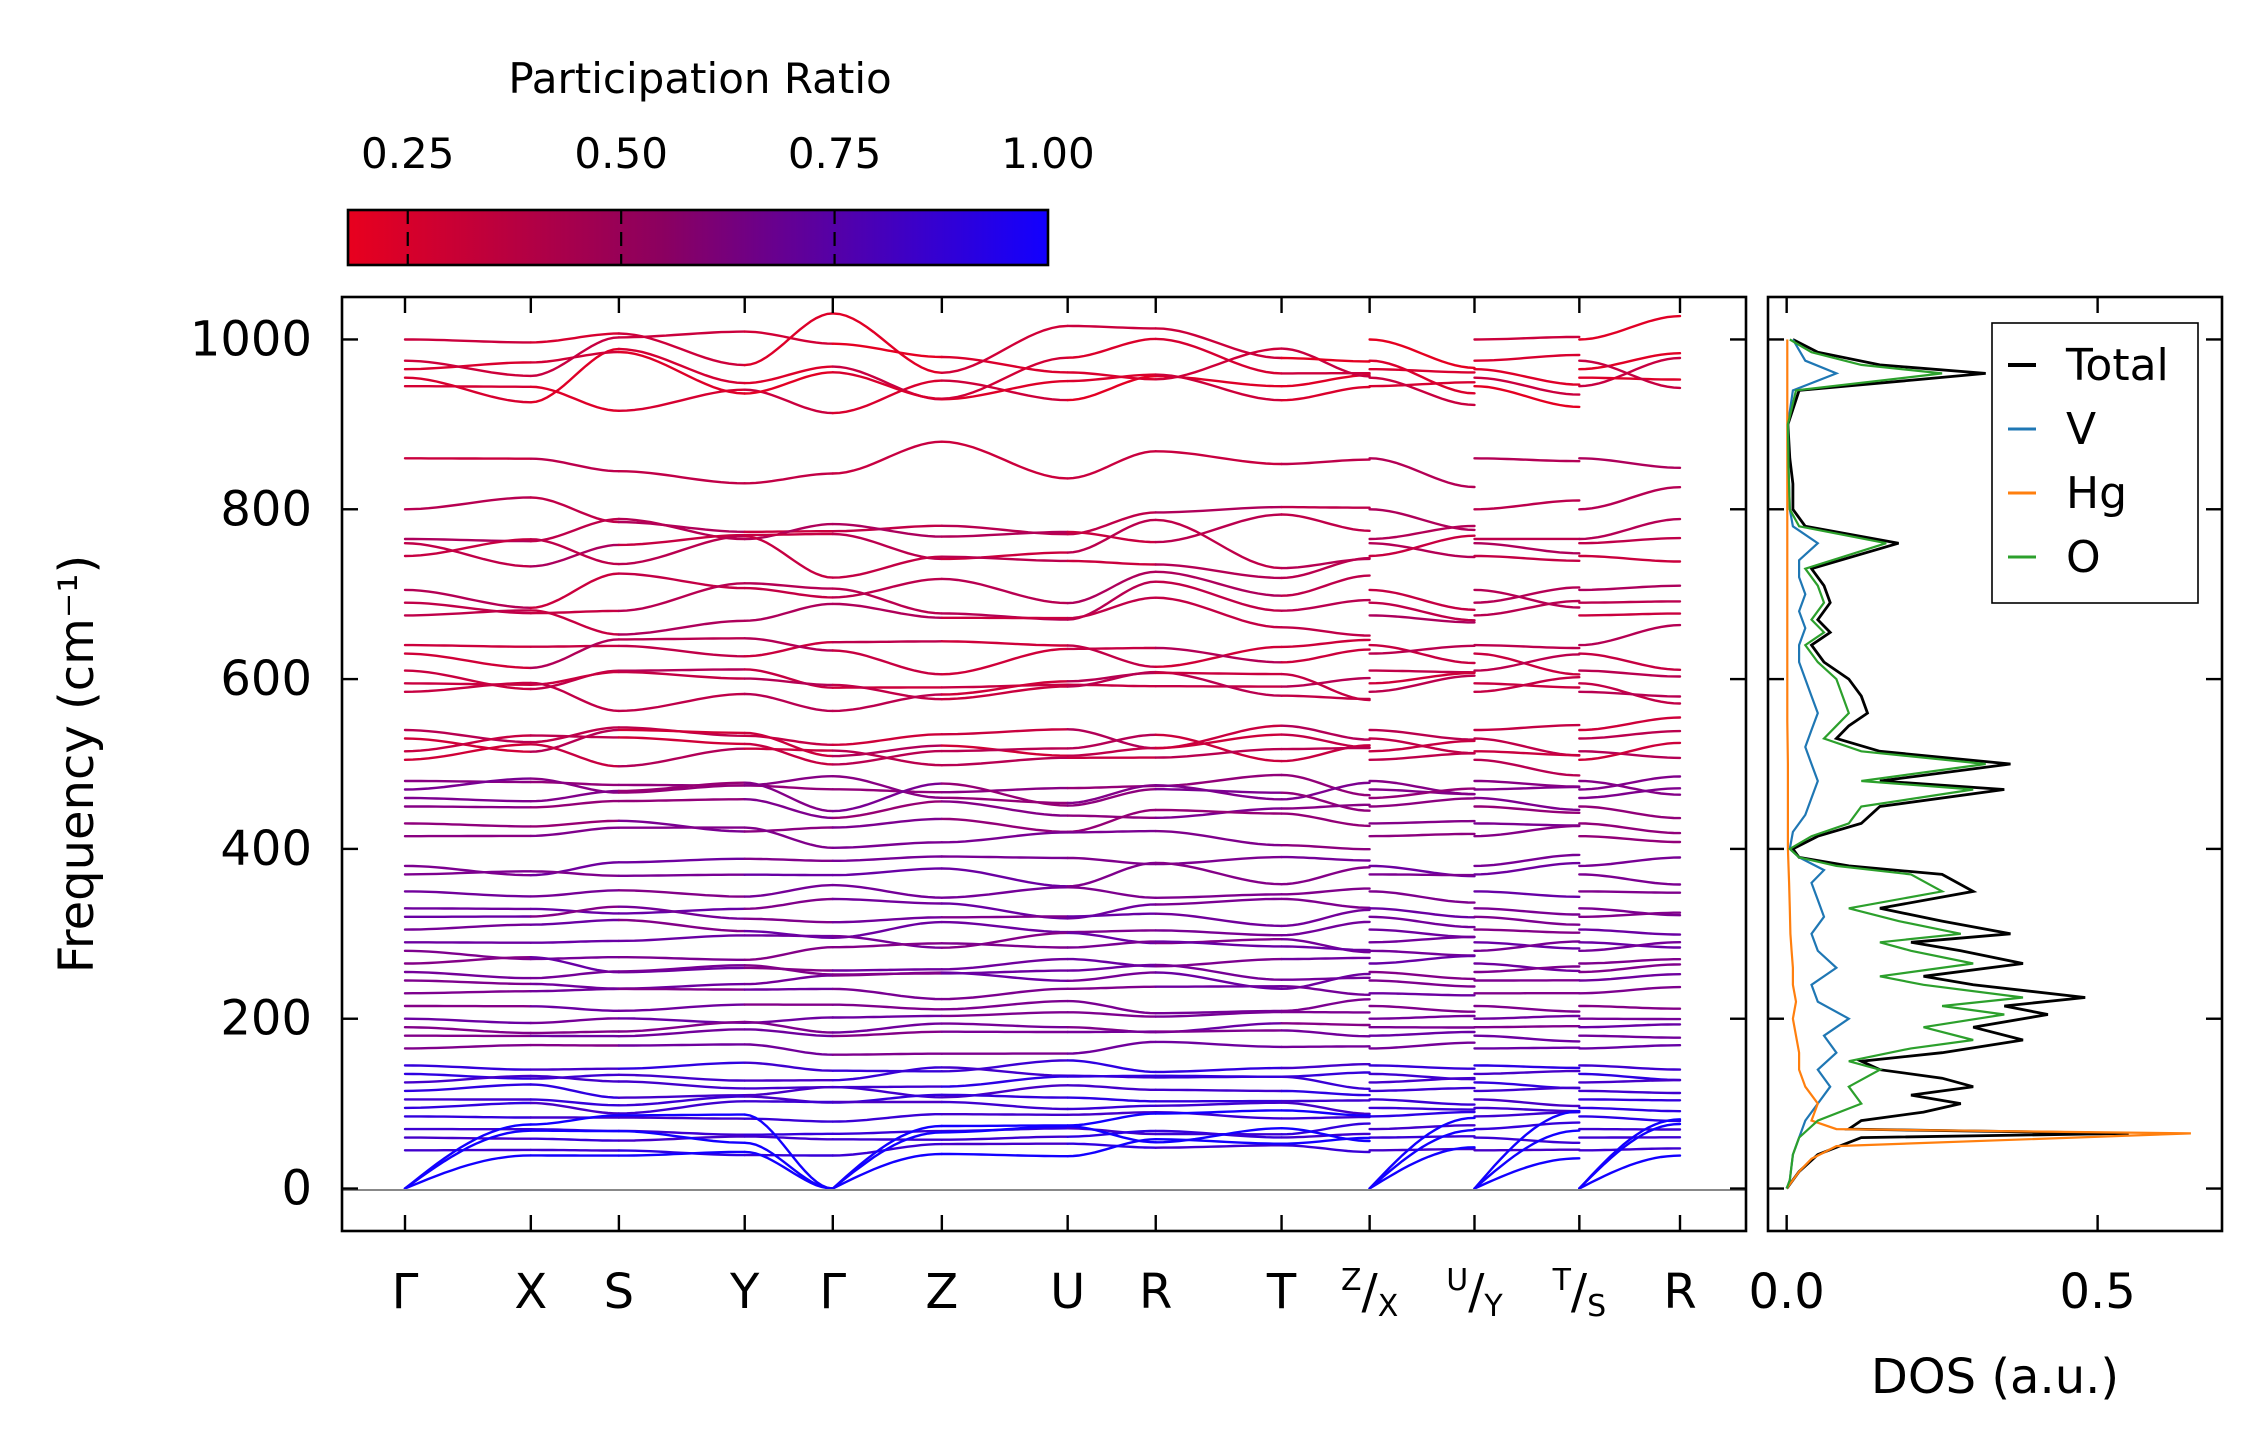 The width and height of the screenshot is (2259, 1455). I want to click on dos-x-tick-label: 0.0, so click(1786, 1292).